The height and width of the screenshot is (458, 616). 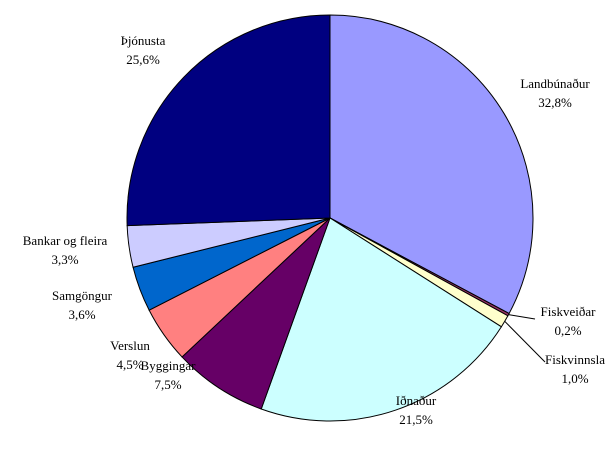 I want to click on pie-slice, so click(x=256, y=313).